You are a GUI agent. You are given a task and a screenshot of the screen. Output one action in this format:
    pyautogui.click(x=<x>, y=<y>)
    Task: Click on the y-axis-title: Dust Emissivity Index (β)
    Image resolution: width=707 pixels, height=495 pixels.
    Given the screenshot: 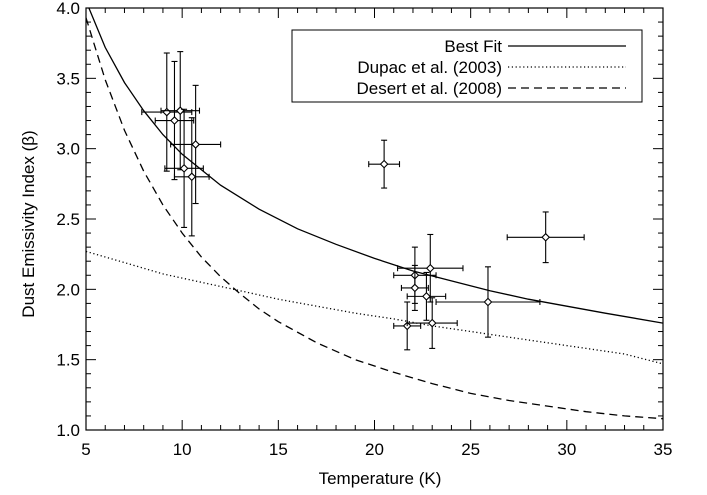 What is the action you would take?
    pyautogui.click(x=28, y=223)
    